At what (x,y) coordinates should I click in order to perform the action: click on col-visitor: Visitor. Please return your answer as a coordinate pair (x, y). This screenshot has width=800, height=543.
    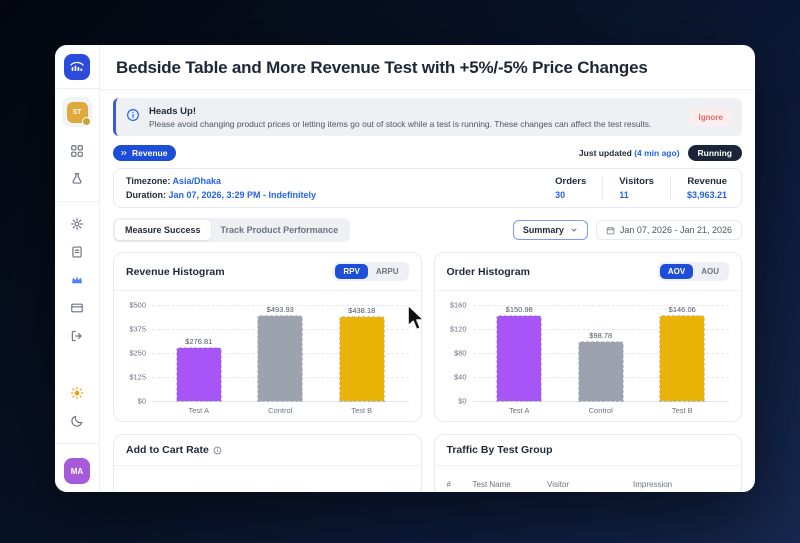
    Looking at the image, I should click on (558, 484).